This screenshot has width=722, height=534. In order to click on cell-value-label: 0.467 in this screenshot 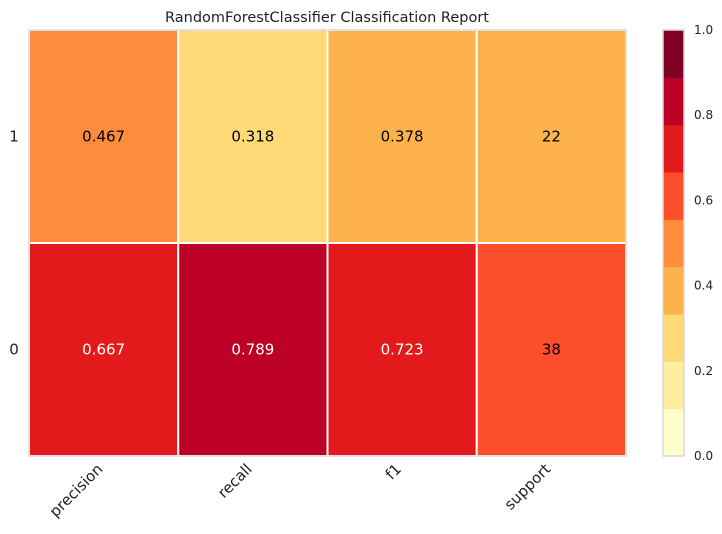, I will do `click(103, 137)`.